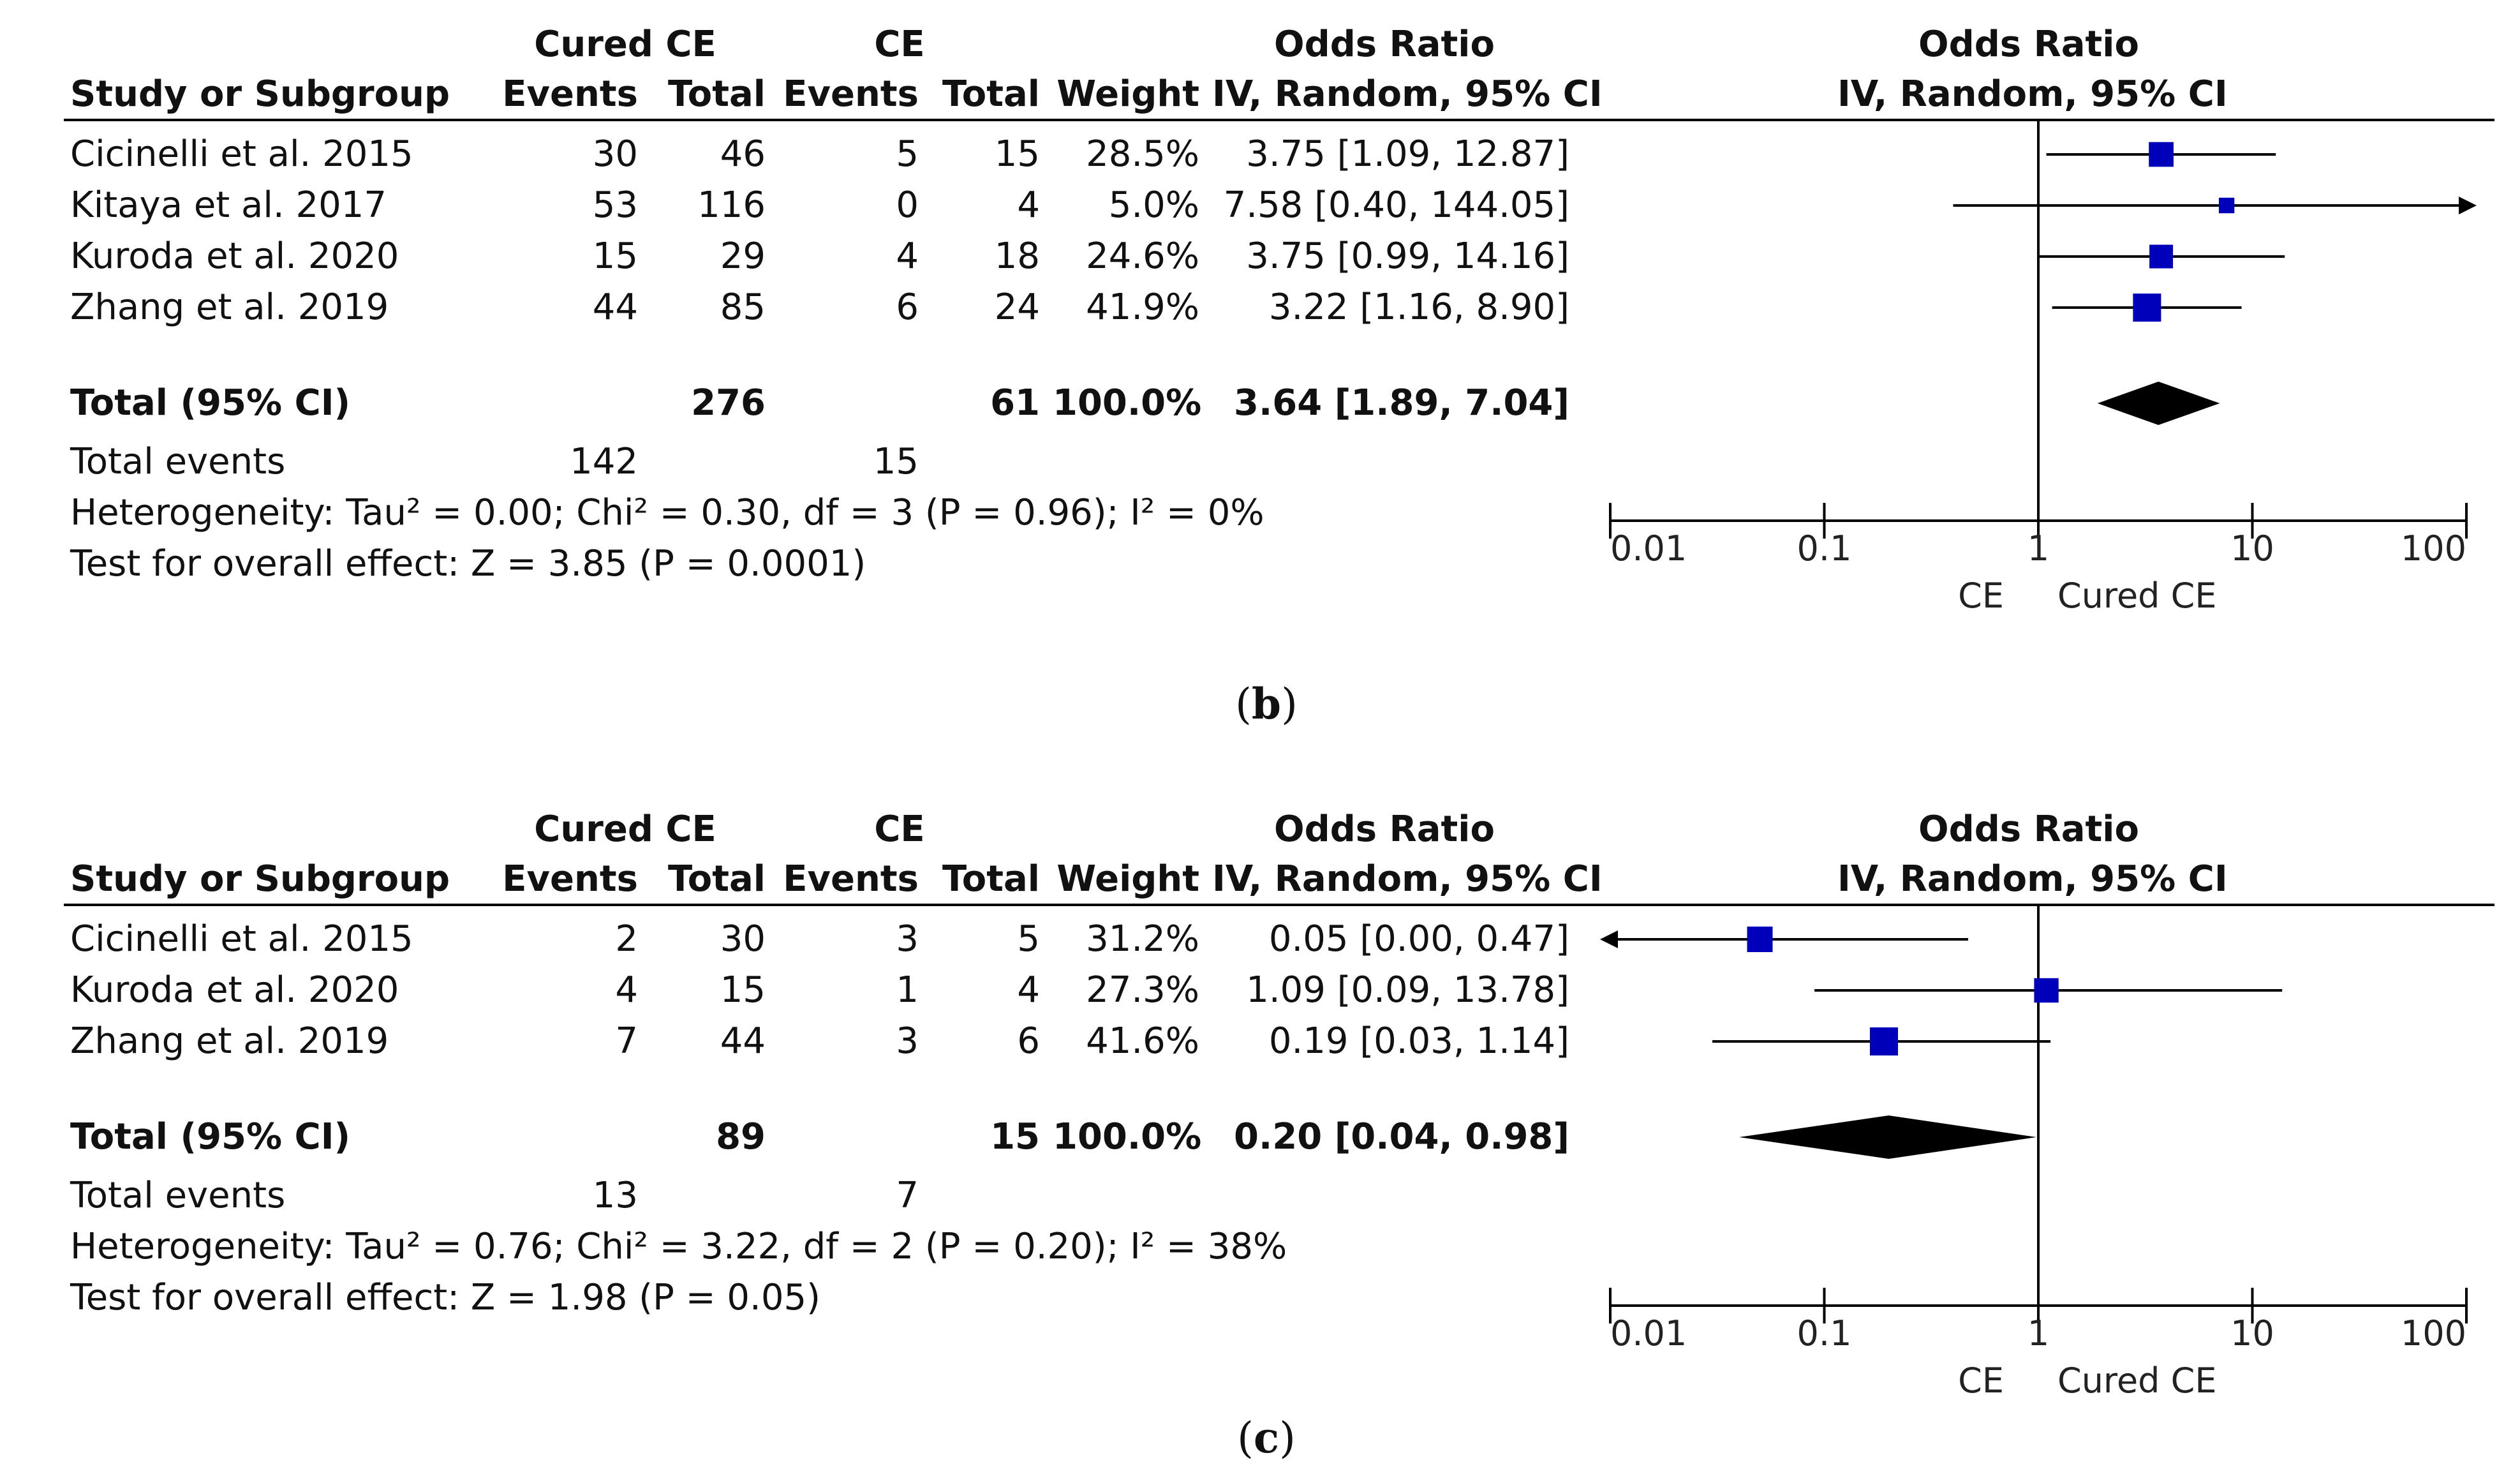 This screenshot has height=1476, width=2520. I want to click on ci-arrow-left, so click(1609, 939).